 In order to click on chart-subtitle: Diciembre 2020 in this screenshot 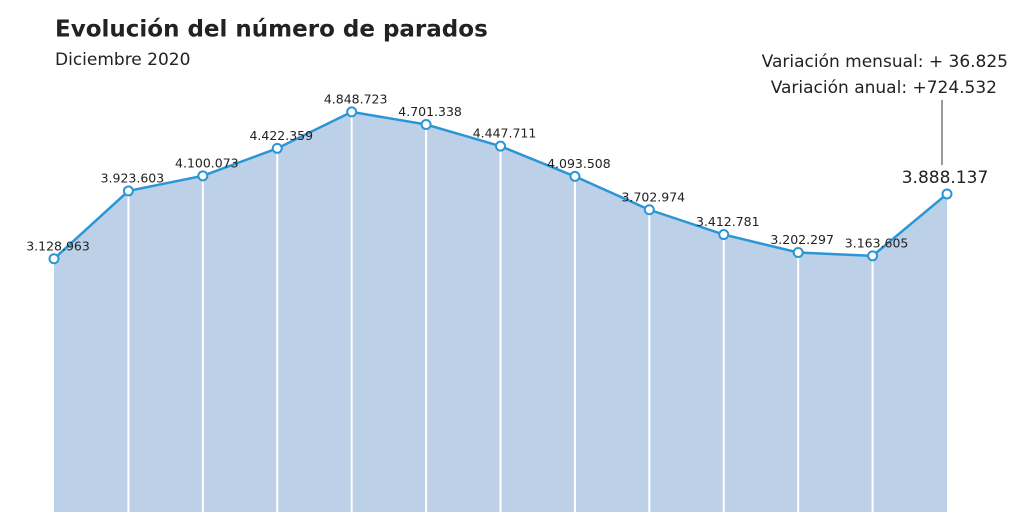, I will do `click(122, 60)`.